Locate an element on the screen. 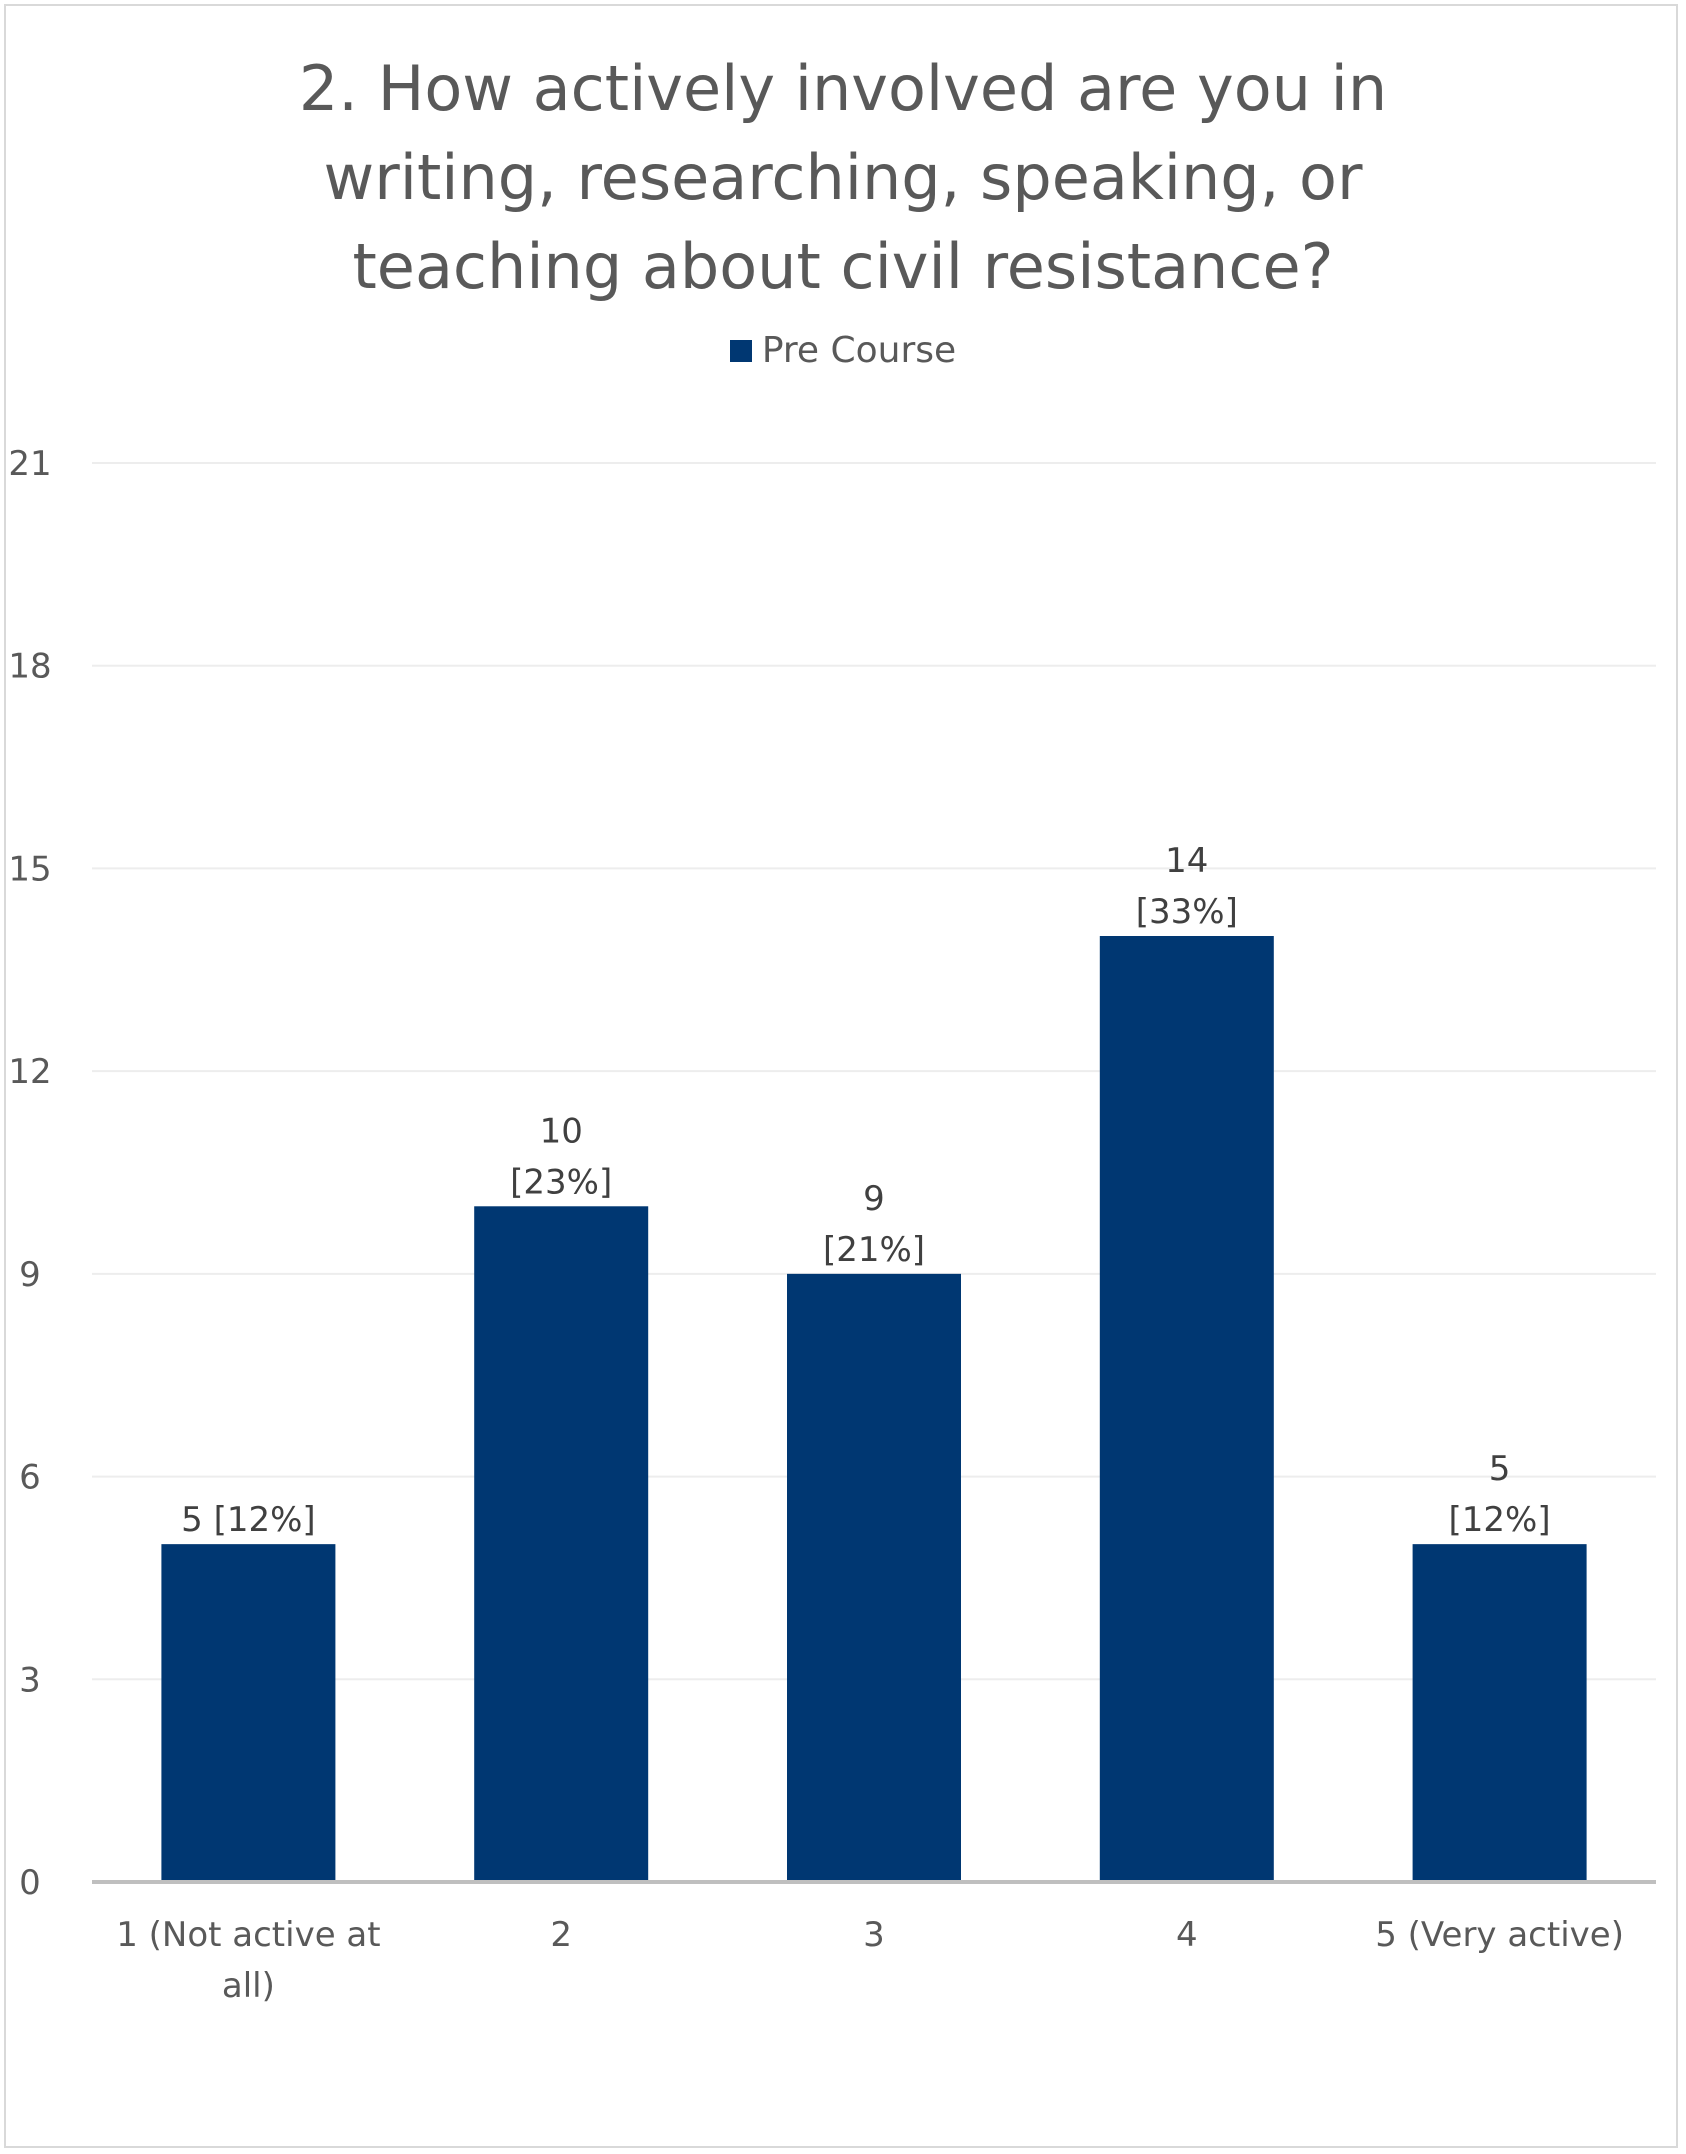 This screenshot has height=2154, width=1686. y-tick-label-18: 18 is located at coordinates (29, 667).